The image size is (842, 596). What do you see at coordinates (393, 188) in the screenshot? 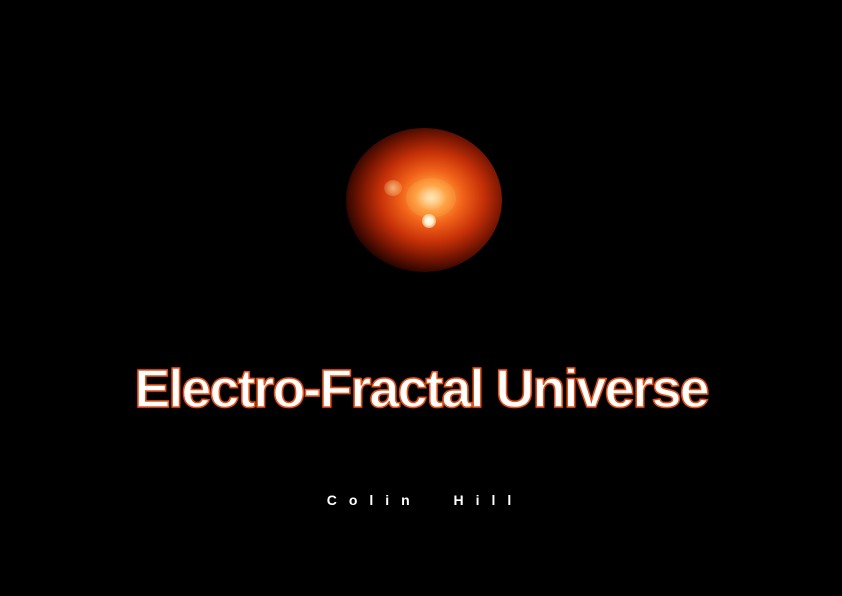
I see `nebula-bright-spot` at bounding box center [393, 188].